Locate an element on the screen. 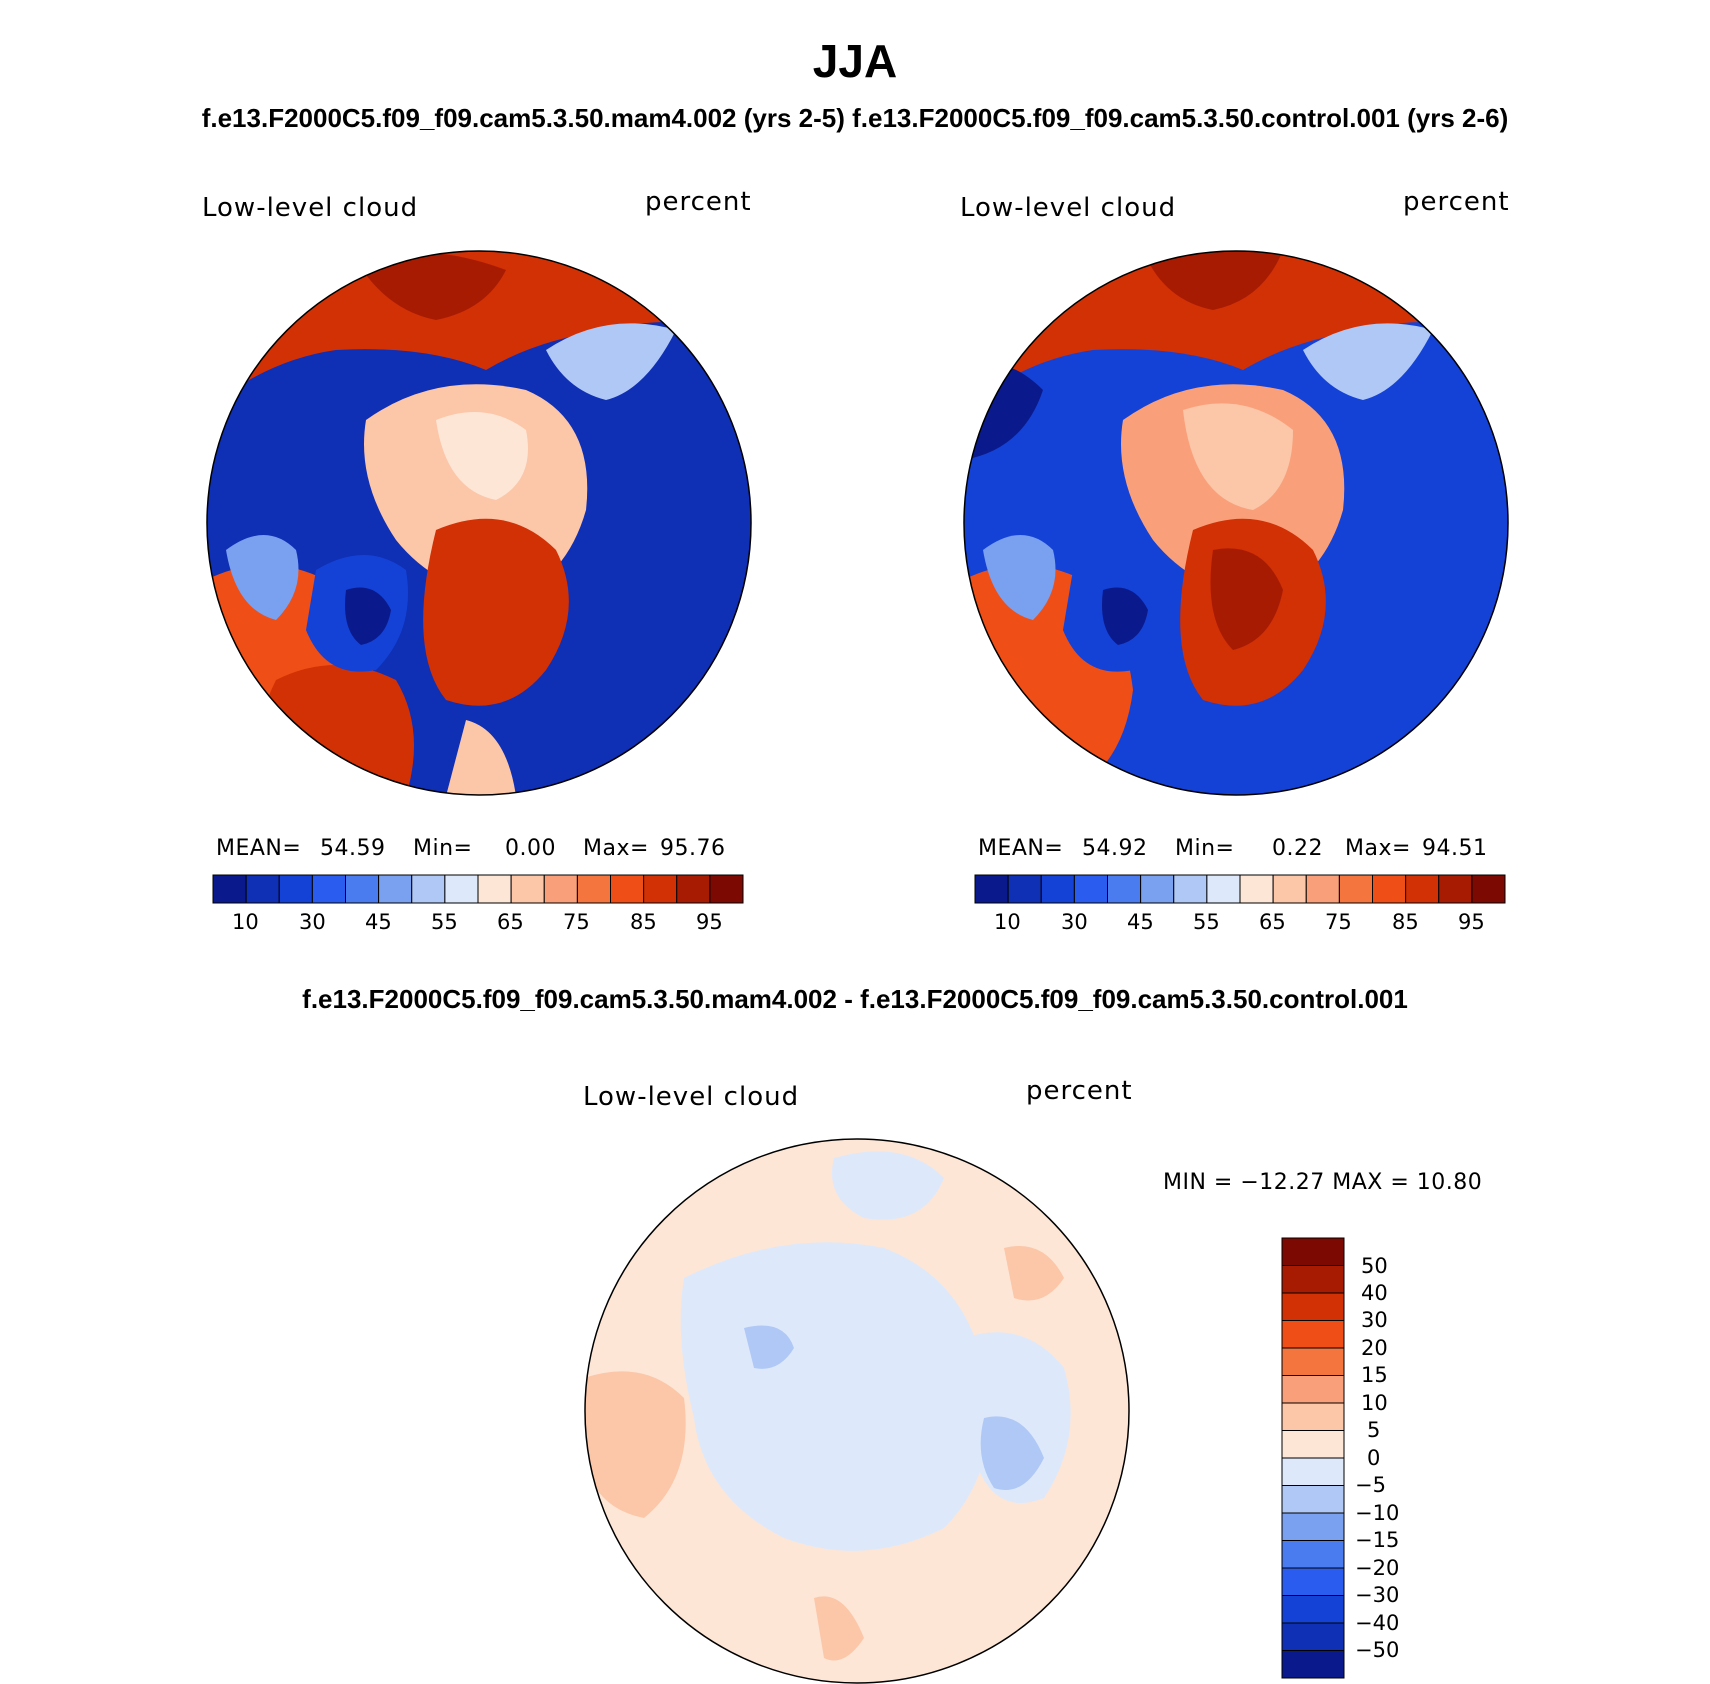 The height and width of the screenshot is (1684, 1710). left-max-value: 95.76 is located at coordinates (693, 848).